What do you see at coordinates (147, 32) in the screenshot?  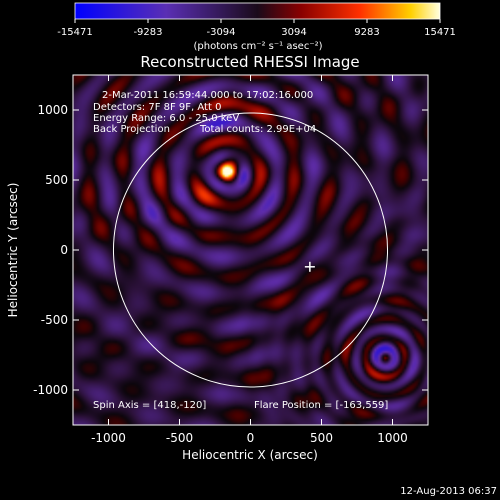 I see `colorbar-tick-label: -9283` at bounding box center [147, 32].